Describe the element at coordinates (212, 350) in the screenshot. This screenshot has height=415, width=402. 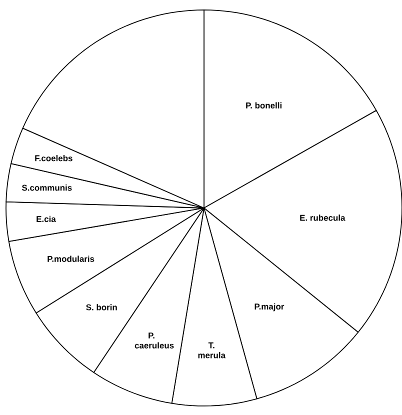
I see `slice-label: T. merula` at that location.